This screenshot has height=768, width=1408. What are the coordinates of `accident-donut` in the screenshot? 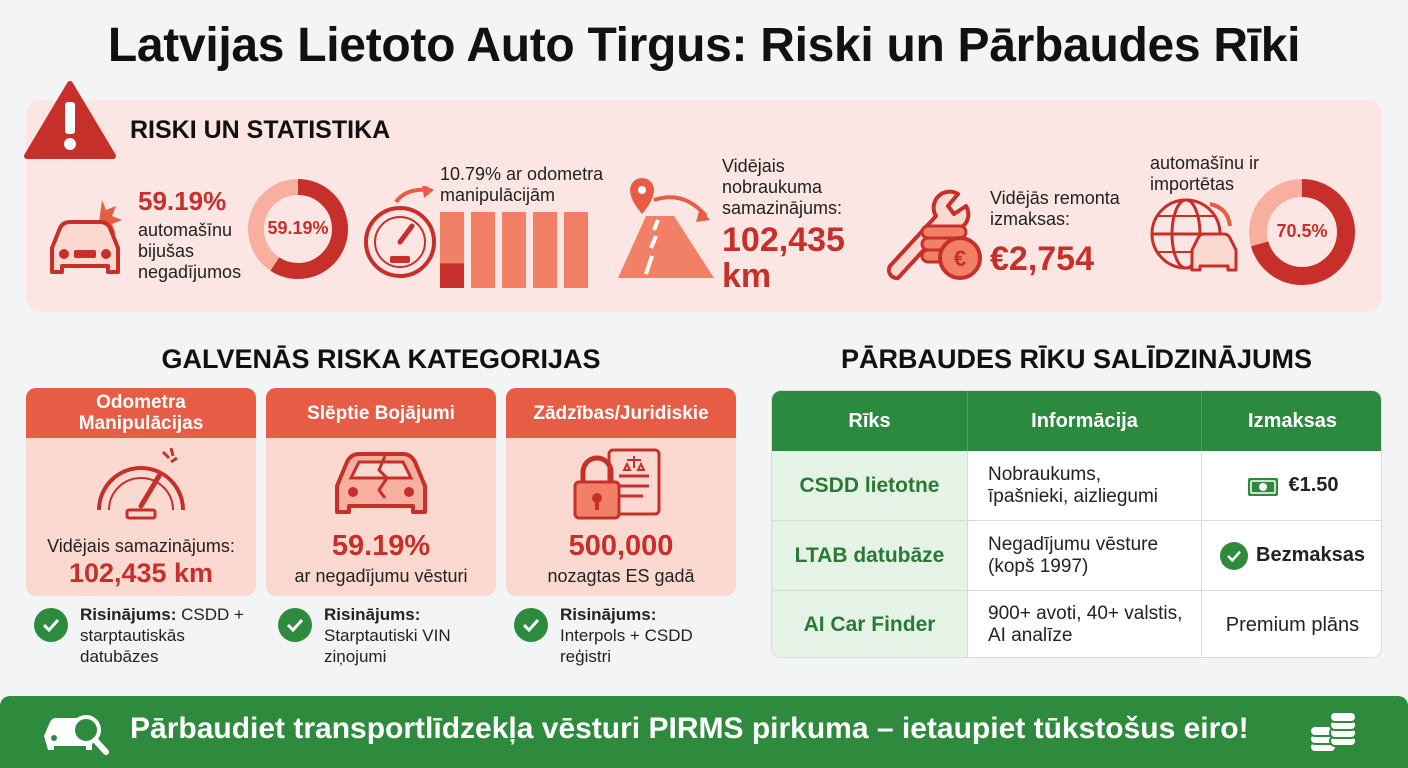 It's located at (298, 229).